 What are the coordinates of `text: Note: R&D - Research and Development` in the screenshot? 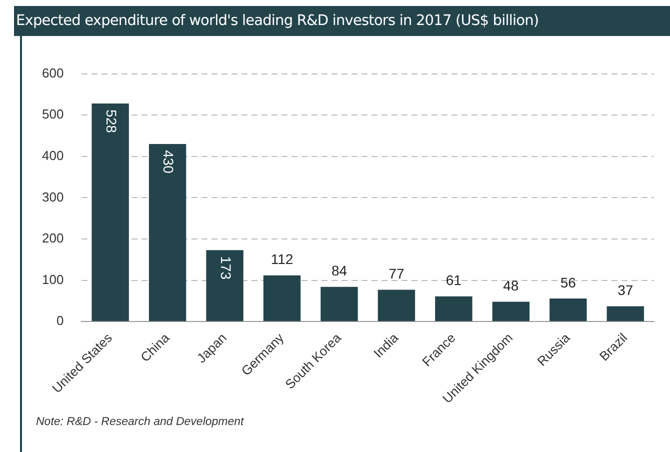 It's located at (140, 422).